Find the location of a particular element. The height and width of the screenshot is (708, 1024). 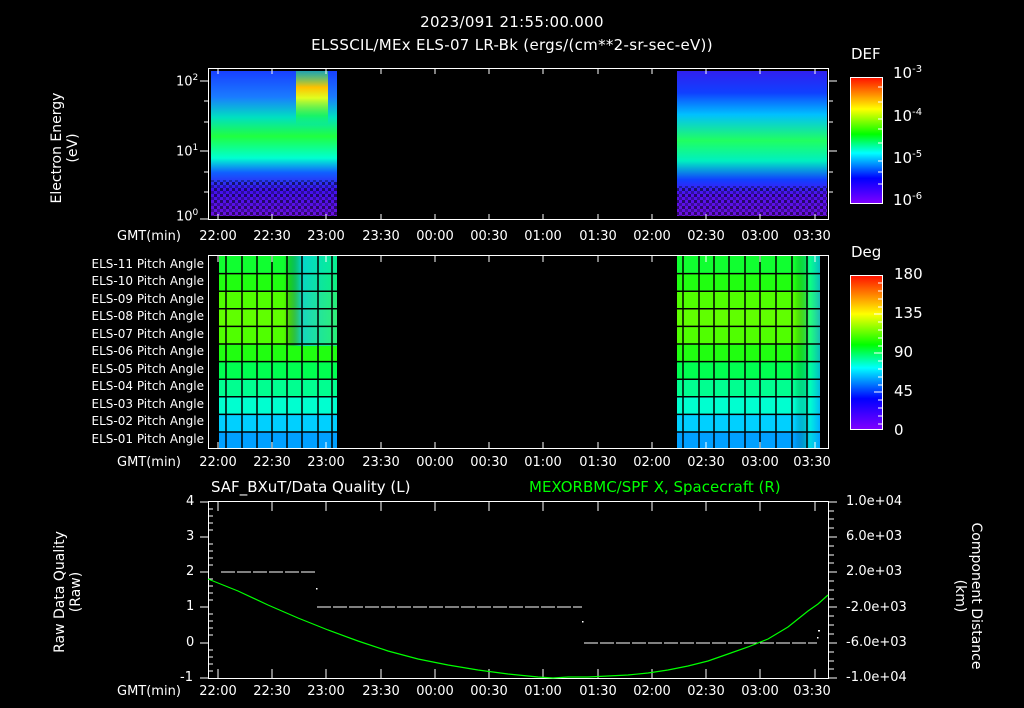

quality-ylabel-left: Raw Data Quality (Raw) is located at coordinates (68, 592).